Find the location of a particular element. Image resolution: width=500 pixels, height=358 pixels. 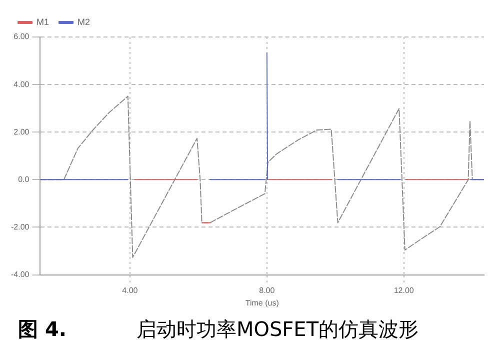

text: 启动时功率MOSFET的仿真波形 is located at coordinates (277, 329).